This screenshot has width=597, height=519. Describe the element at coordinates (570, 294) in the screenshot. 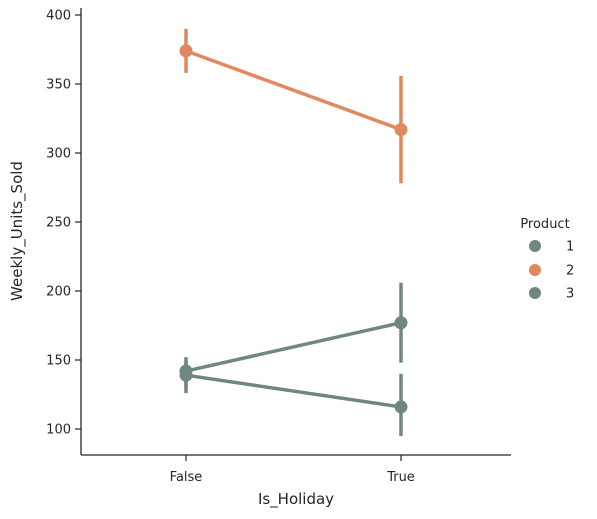

I see `legend-label: 3` at that location.